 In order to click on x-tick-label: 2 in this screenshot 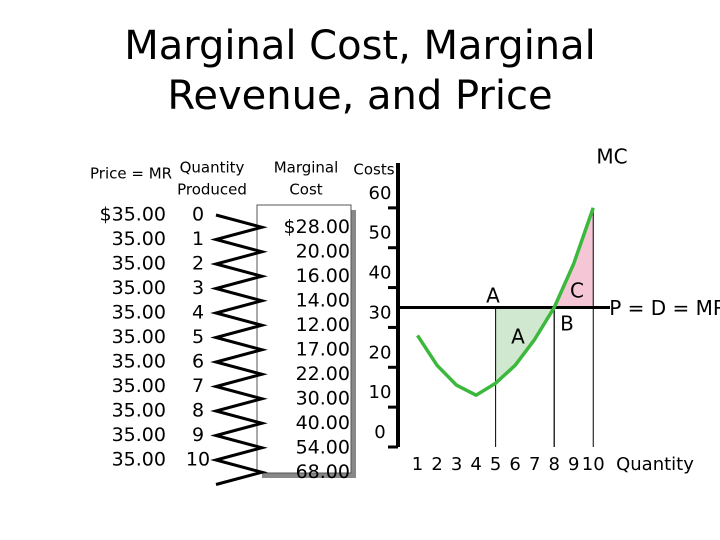, I will do `click(436, 464)`.